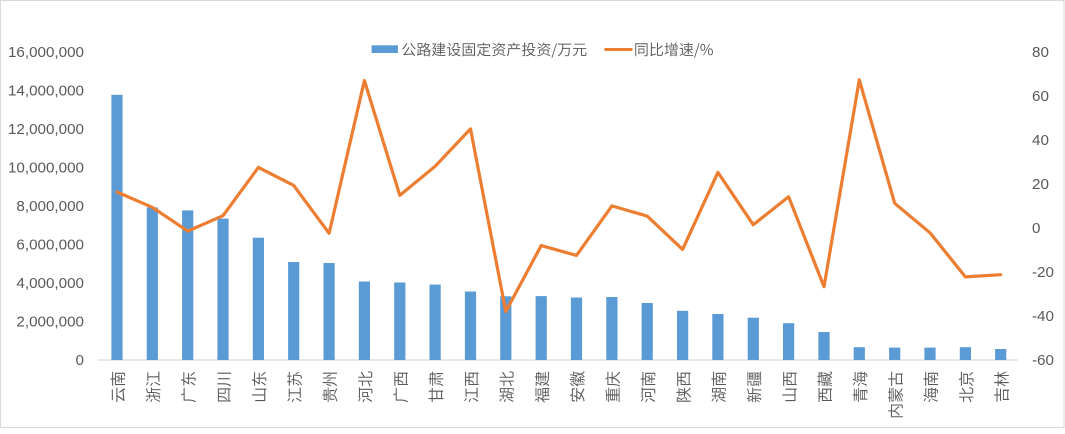 This screenshot has width=1065, height=434. I want to click on svg-text: 4,000,000, so click(50, 283).